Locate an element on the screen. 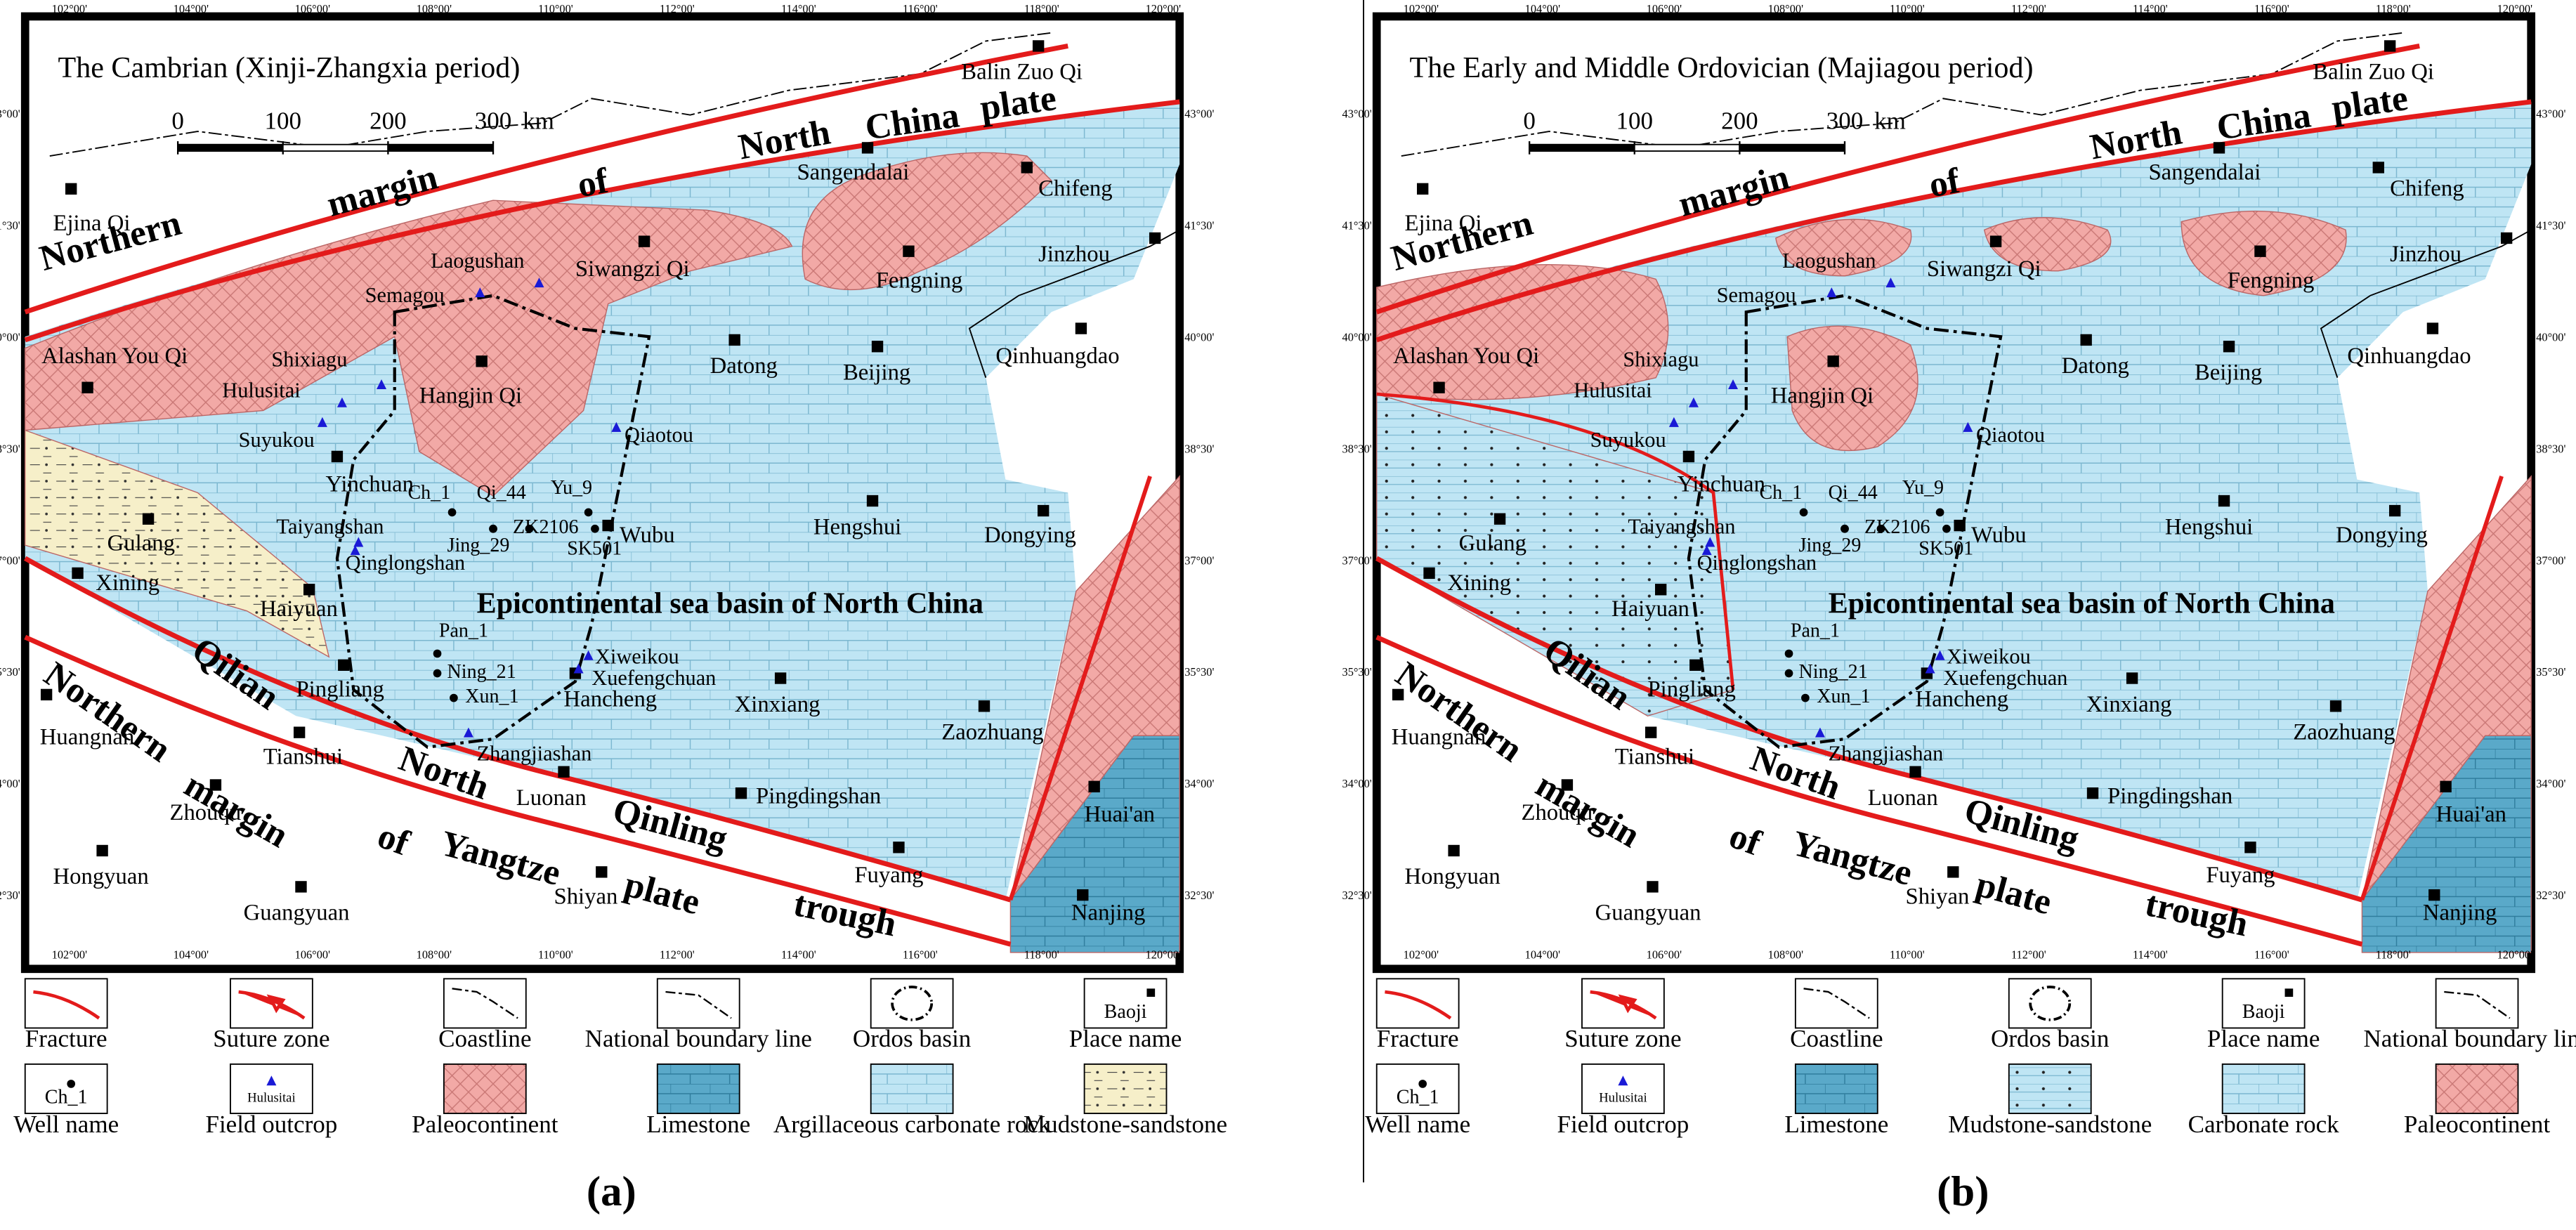  well-name: Xun_1 is located at coordinates (491, 696).